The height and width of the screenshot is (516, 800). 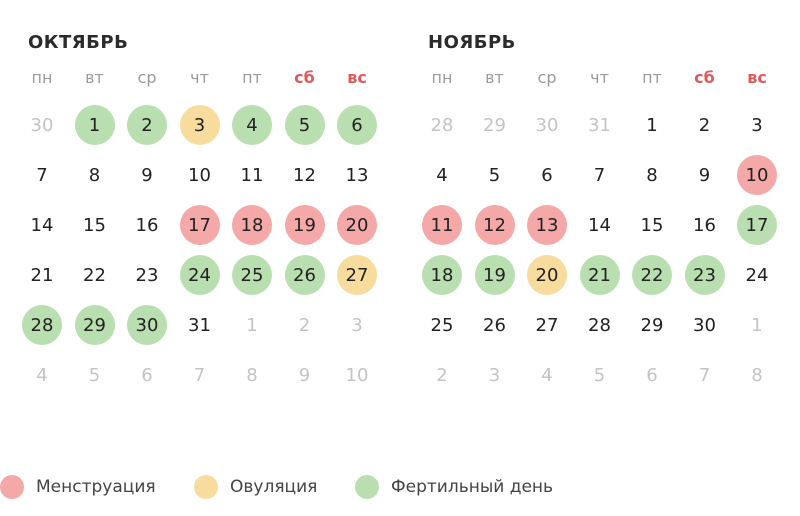 What do you see at coordinates (599, 125) in the screenshot?
I see `calendar-day-other-month: 31` at bounding box center [599, 125].